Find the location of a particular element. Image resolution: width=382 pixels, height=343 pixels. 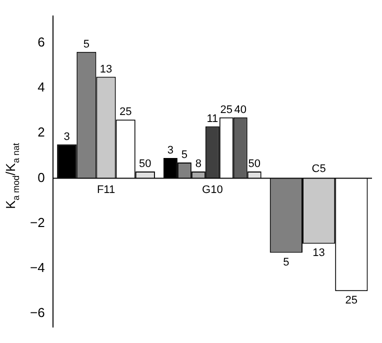

y-tick-label: 6 is located at coordinates (41, 42).